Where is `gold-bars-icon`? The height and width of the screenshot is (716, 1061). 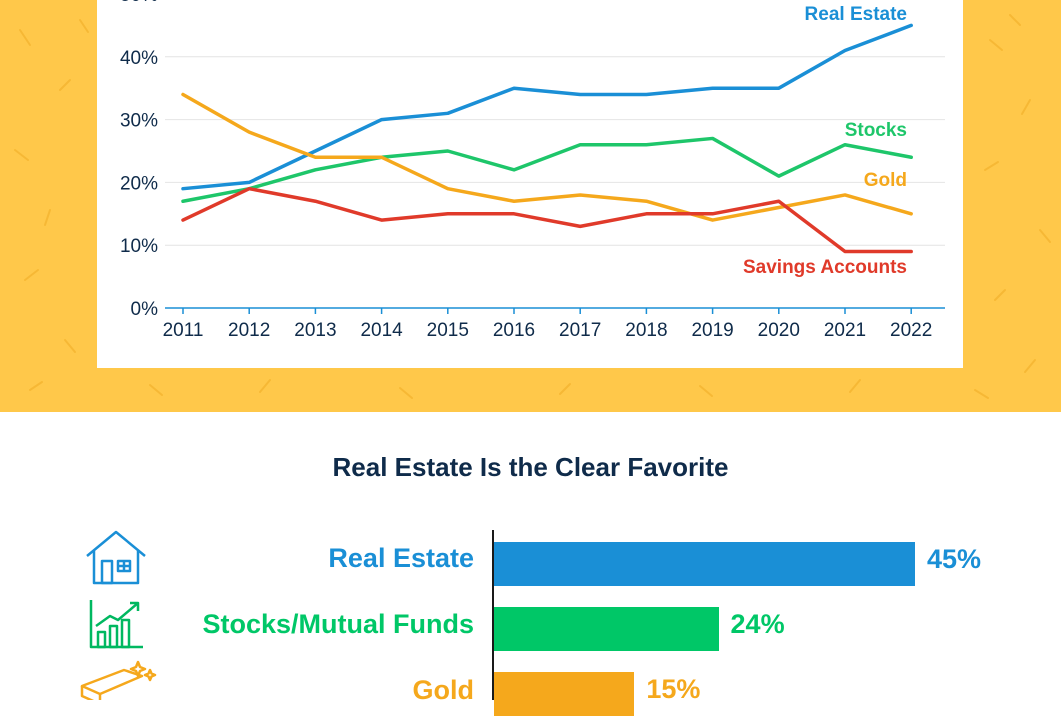 gold-bars-icon is located at coordinates (118, 680).